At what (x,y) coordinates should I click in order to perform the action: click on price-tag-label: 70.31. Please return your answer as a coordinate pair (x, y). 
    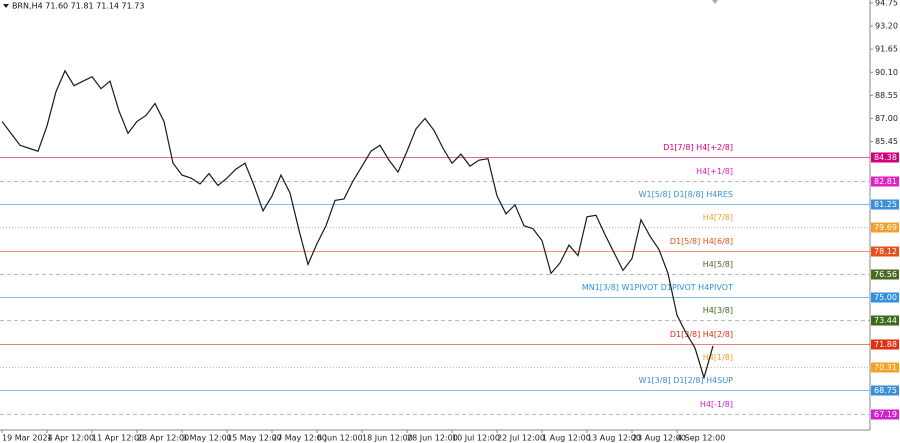
    Looking at the image, I should click on (885, 367).